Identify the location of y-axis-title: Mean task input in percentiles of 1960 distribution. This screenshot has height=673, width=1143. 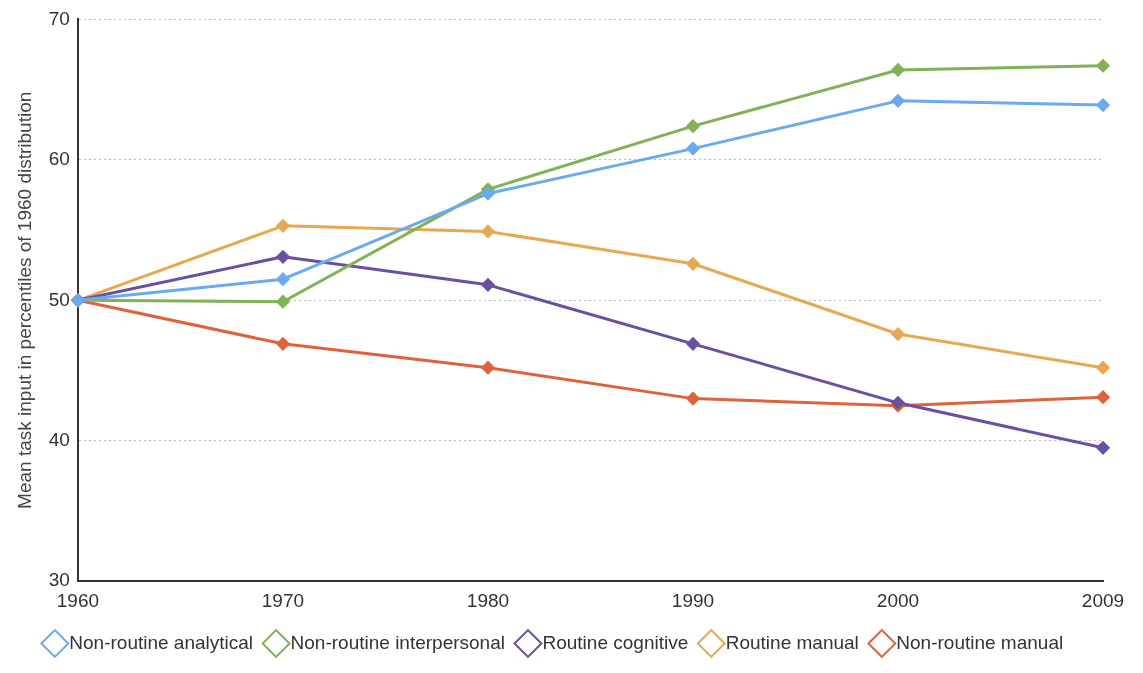
(24, 300).